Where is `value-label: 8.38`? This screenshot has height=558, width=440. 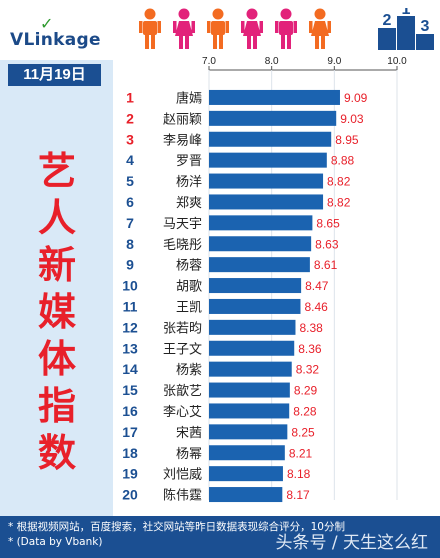 value-label: 8.38 is located at coordinates (311, 328).